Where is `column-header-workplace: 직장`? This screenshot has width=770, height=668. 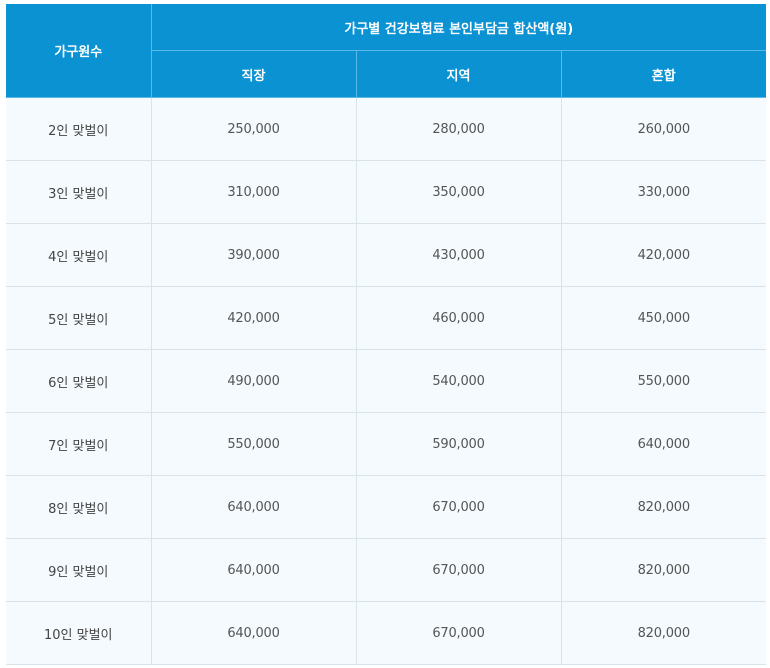
column-header-workplace: 직장 is located at coordinates (254, 74).